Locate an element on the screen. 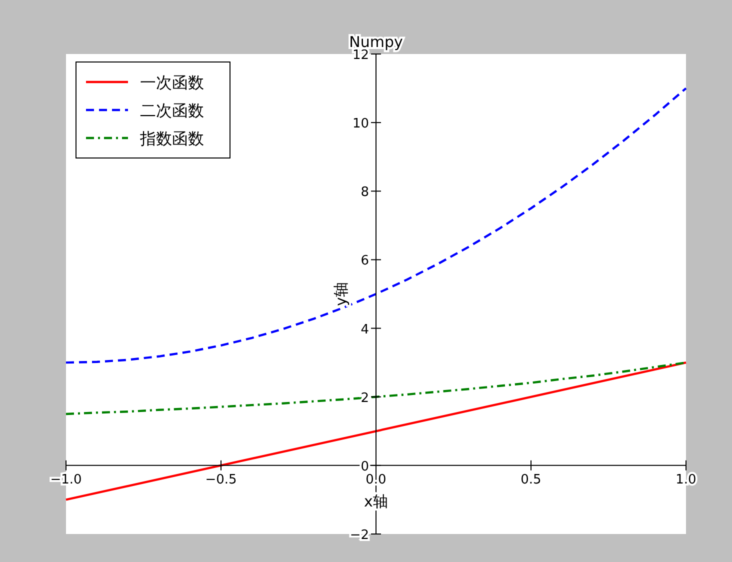 This screenshot has width=732, height=562. y-tick-label: 8 is located at coordinates (364, 192).